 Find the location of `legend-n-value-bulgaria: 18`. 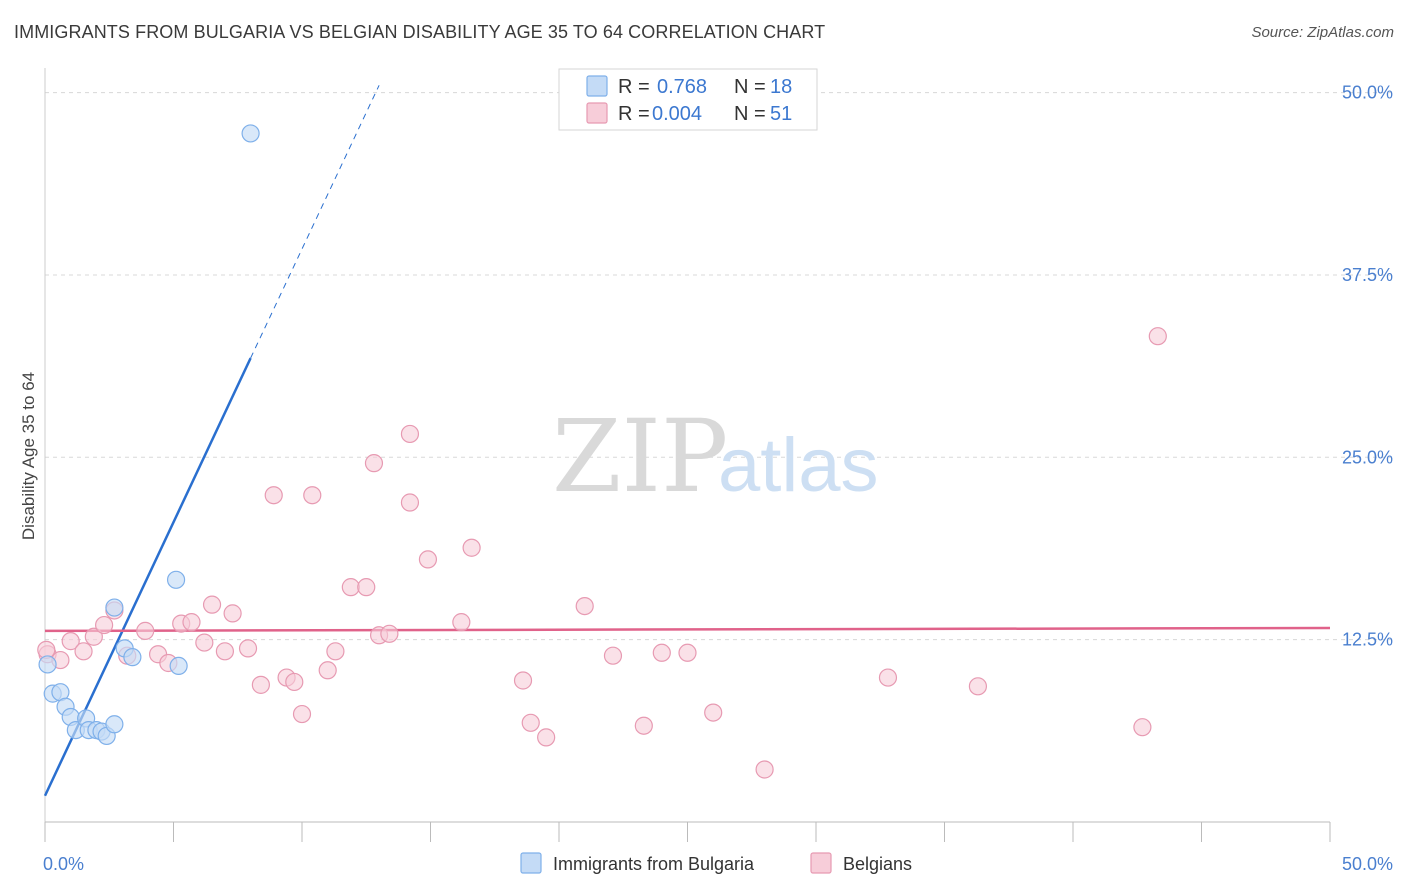

legend-n-value-bulgaria: 18 is located at coordinates (781, 87).